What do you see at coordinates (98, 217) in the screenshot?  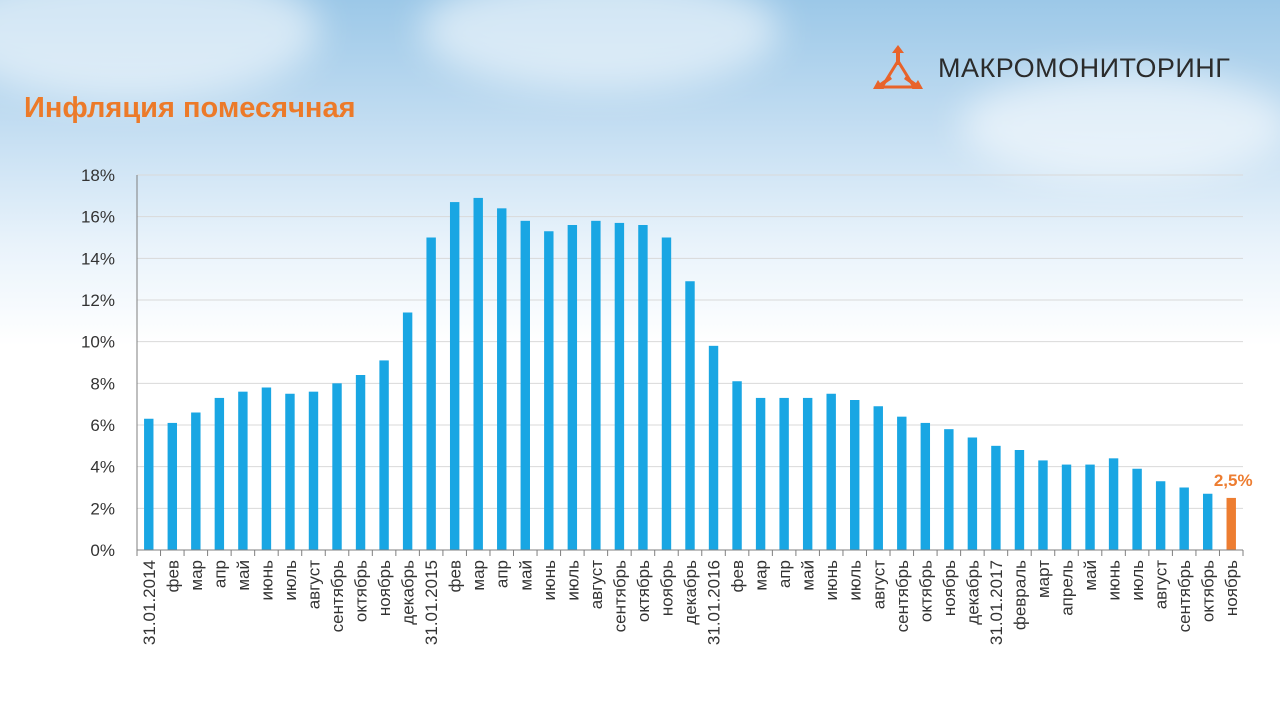 I see `y-tick-label: 16%` at bounding box center [98, 217].